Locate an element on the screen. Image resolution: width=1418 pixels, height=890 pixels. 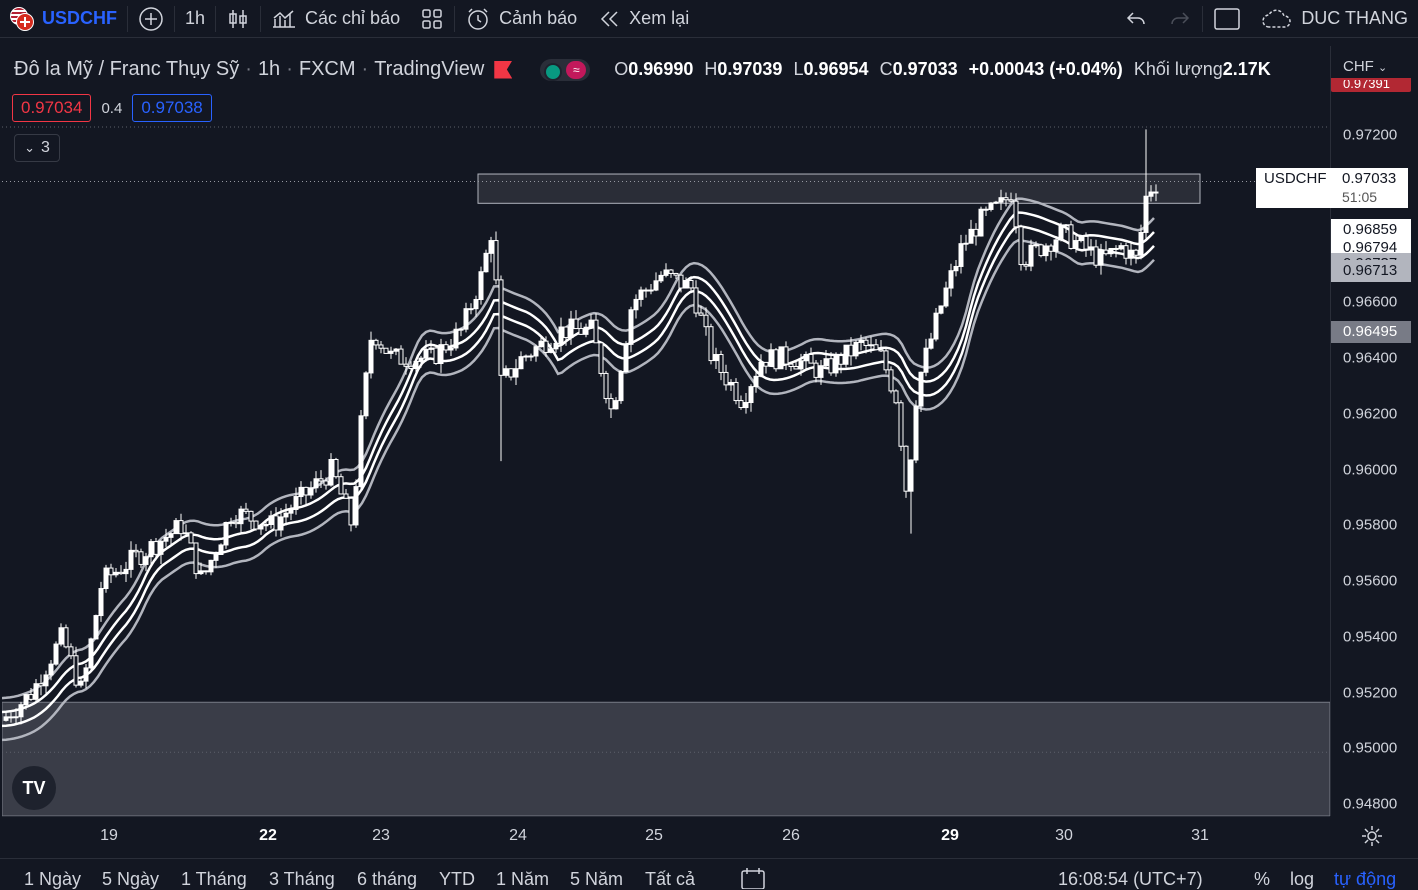
layout-name-button: DUC THANG is located at coordinates (1334, 19).